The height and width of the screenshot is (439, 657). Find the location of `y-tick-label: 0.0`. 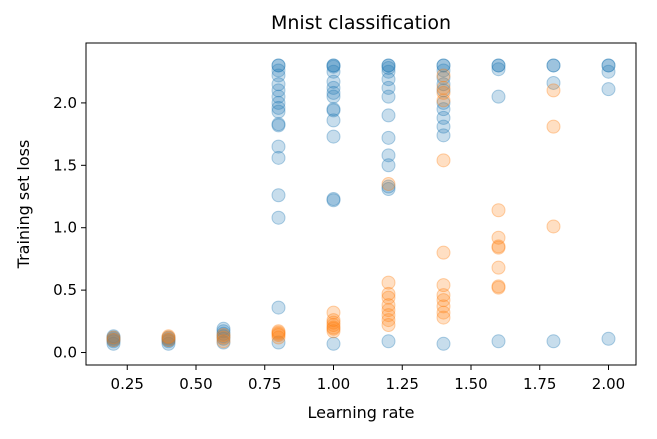

y-tick-label: 0.0 is located at coordinates (65, 353).